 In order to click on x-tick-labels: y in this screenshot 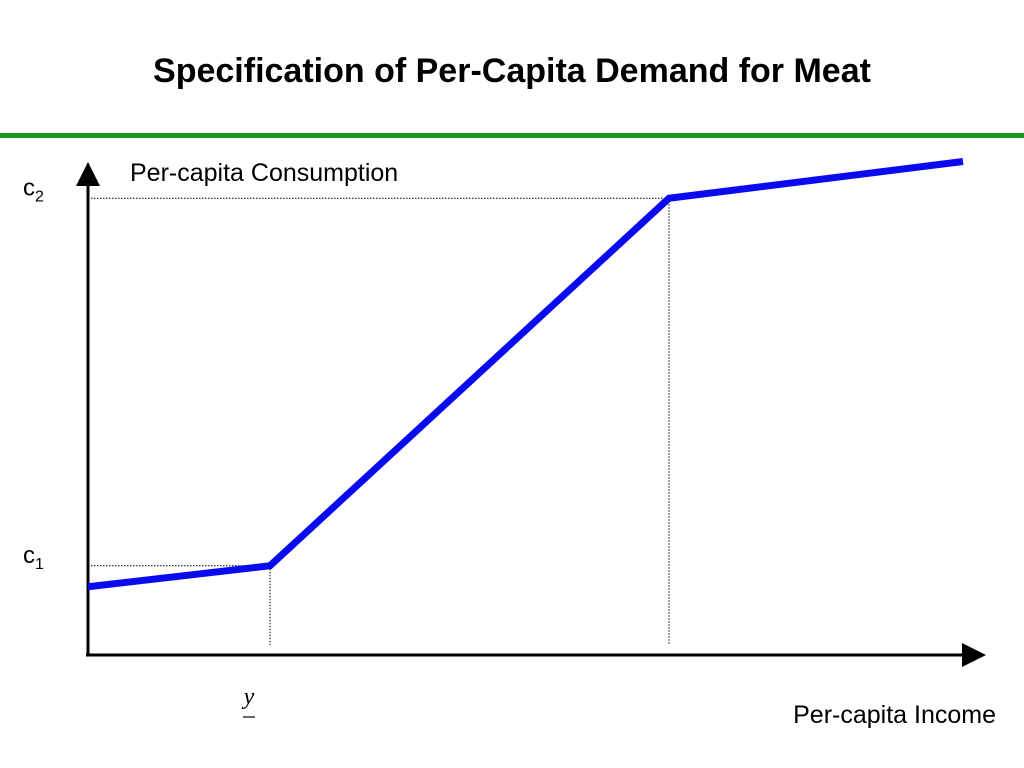, I will do `click(248, 701)`.